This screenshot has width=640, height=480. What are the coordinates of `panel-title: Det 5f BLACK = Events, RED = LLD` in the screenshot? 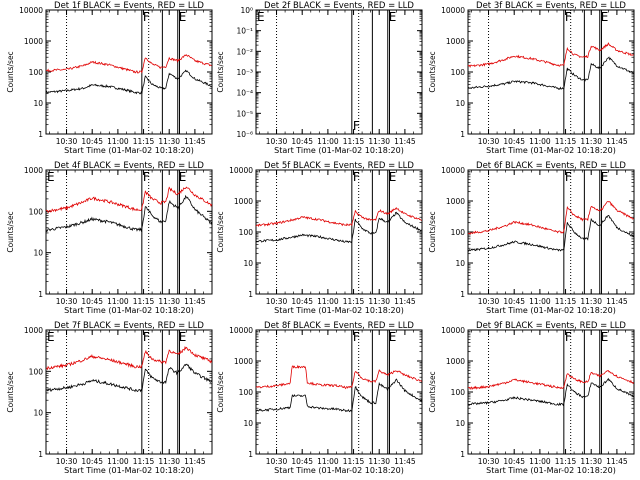 It's located at (339, 166).